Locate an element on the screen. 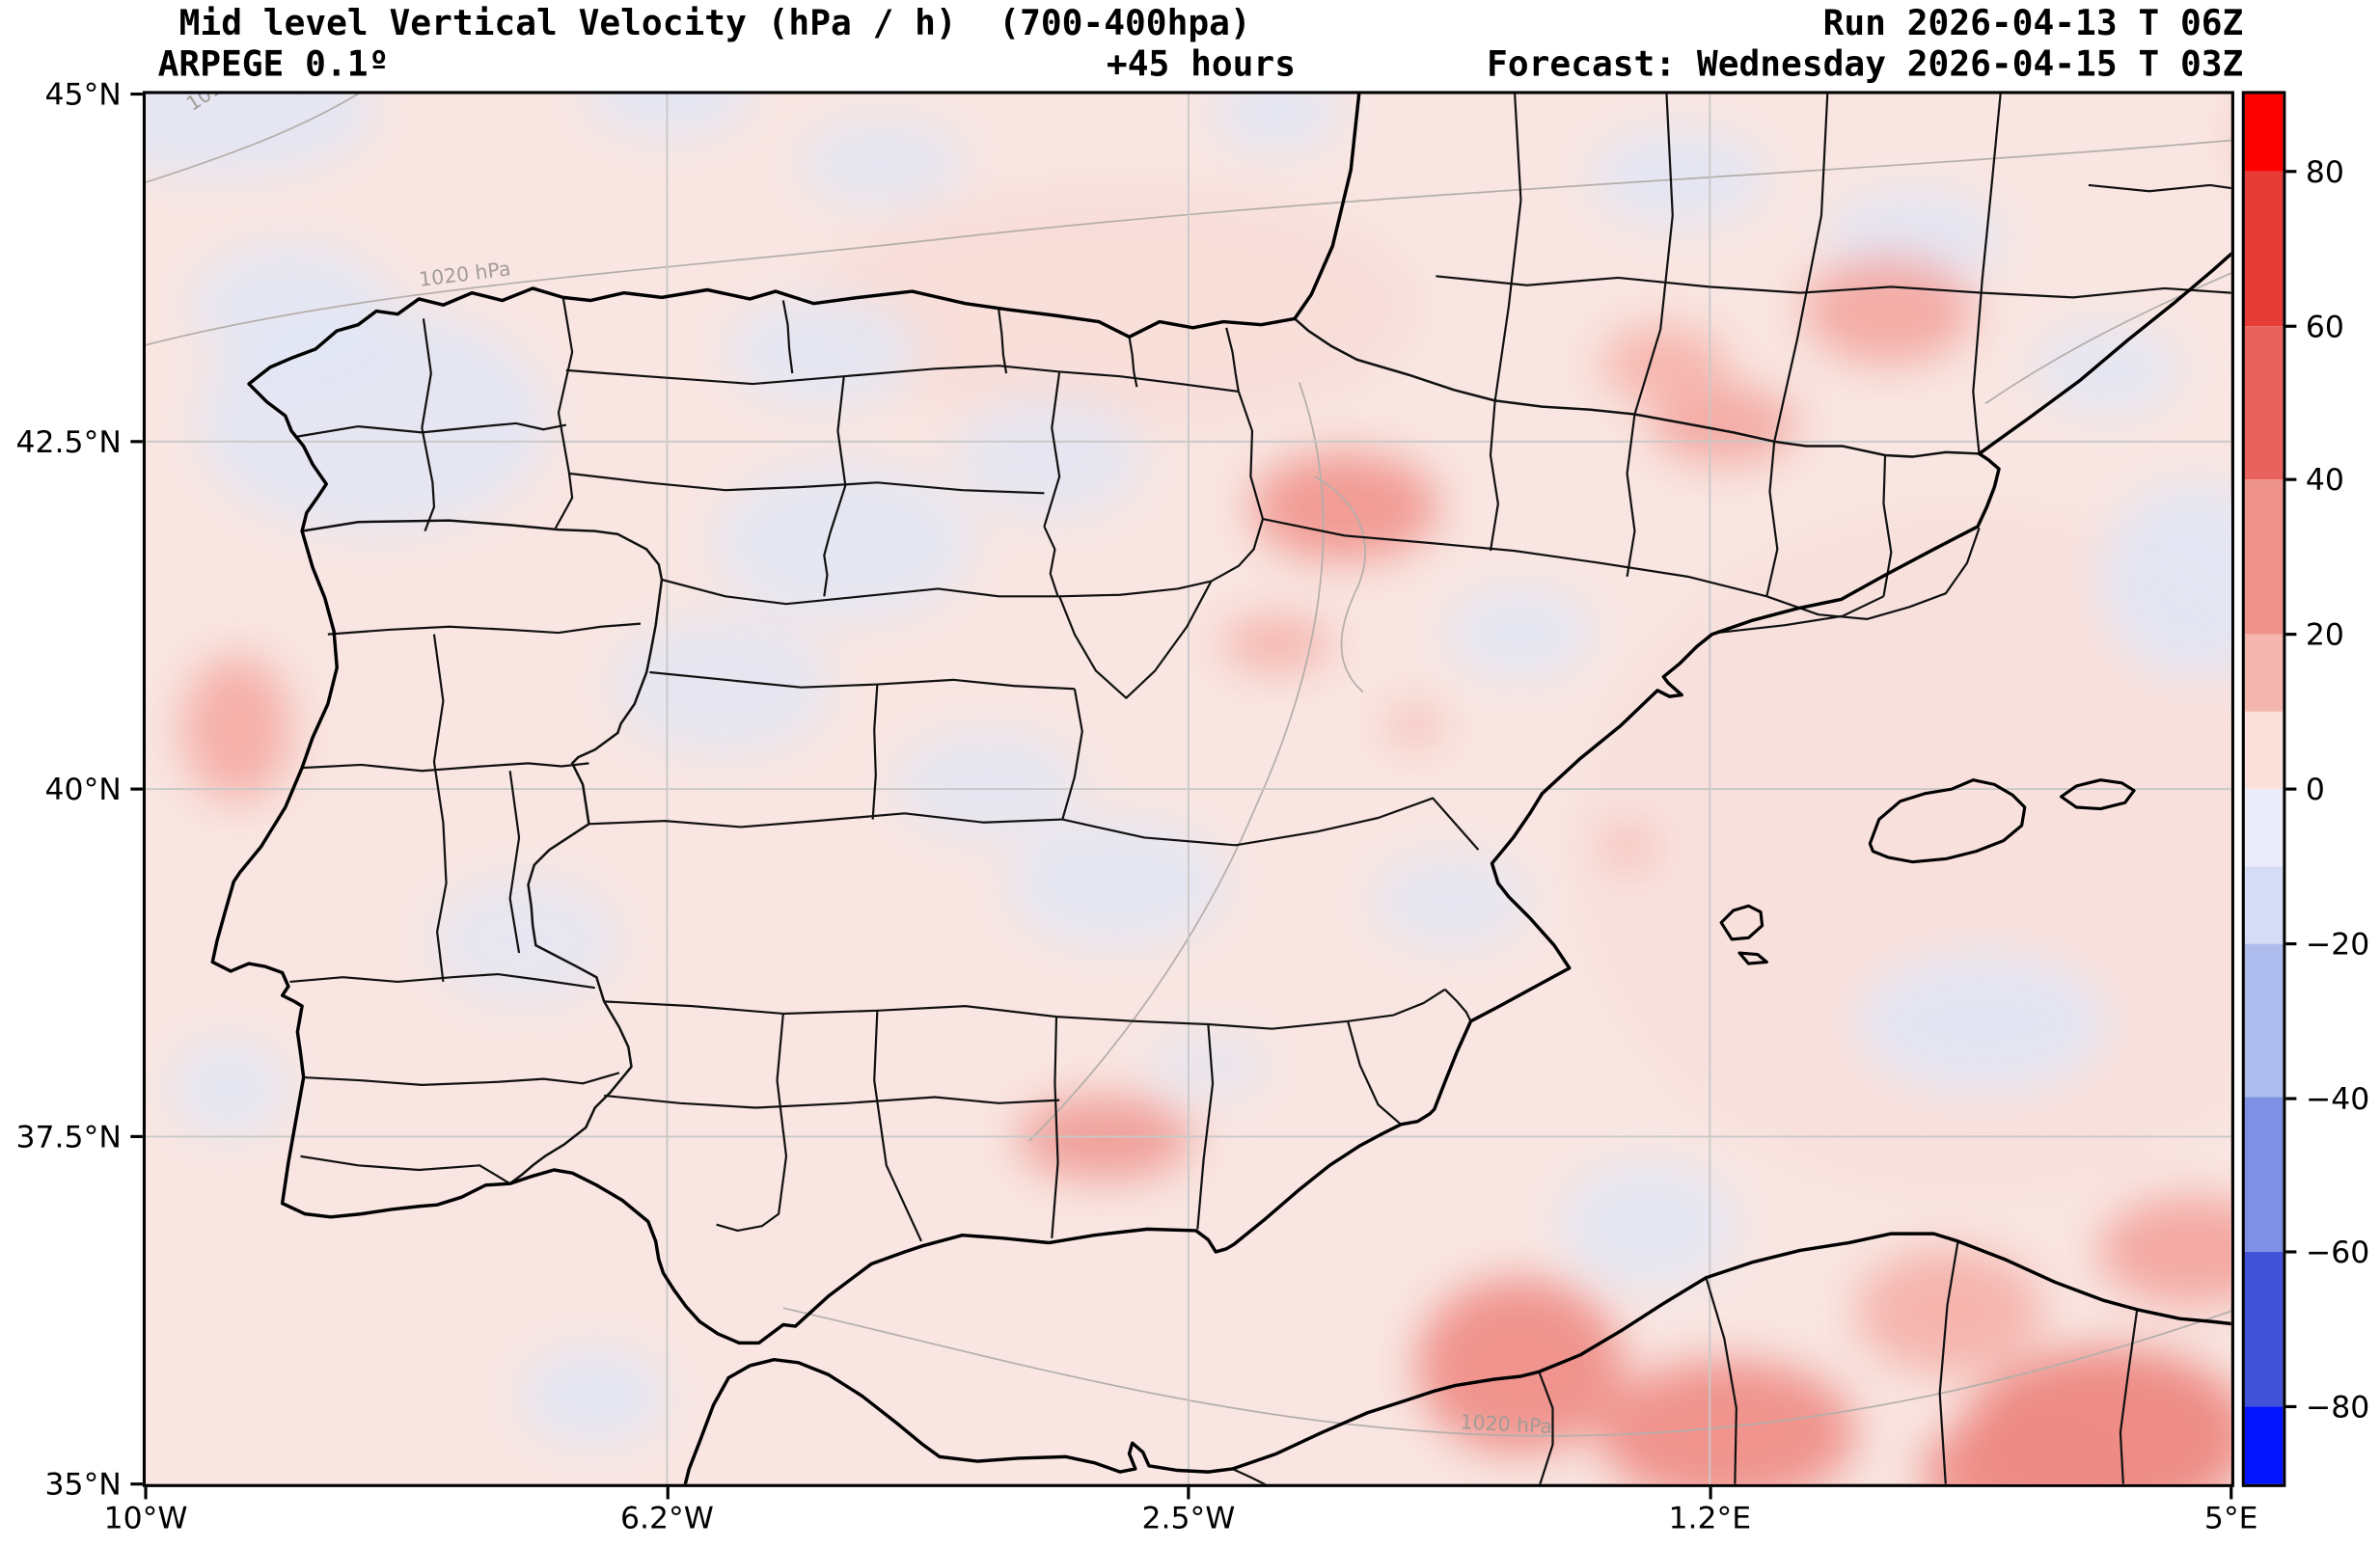  isobar-label-1020-bottom: 1020 hPa is located at coordinates (1506, 1426).